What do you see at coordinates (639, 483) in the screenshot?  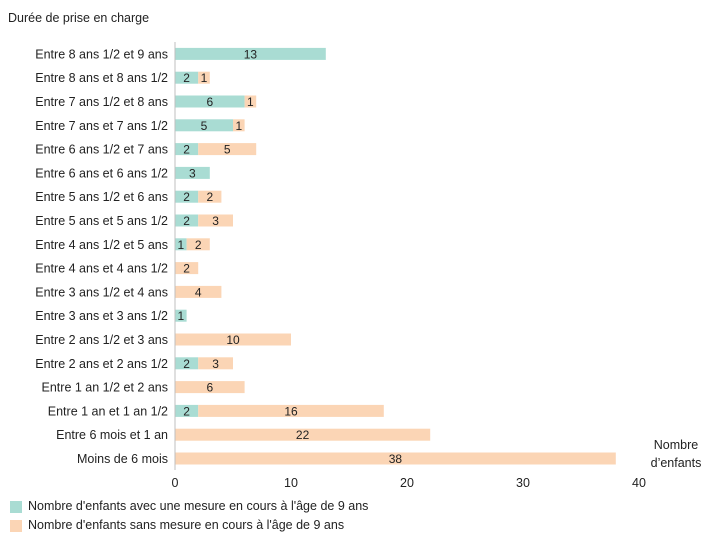 I see `x-tick-label: 40` at bounding box center [639, 483].